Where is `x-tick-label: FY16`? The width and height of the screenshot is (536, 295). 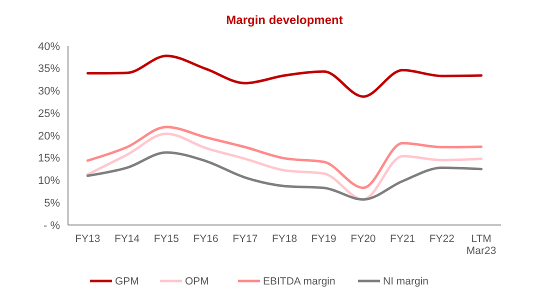 x-tick-label: FY16 is located at coordinates (205, 239).